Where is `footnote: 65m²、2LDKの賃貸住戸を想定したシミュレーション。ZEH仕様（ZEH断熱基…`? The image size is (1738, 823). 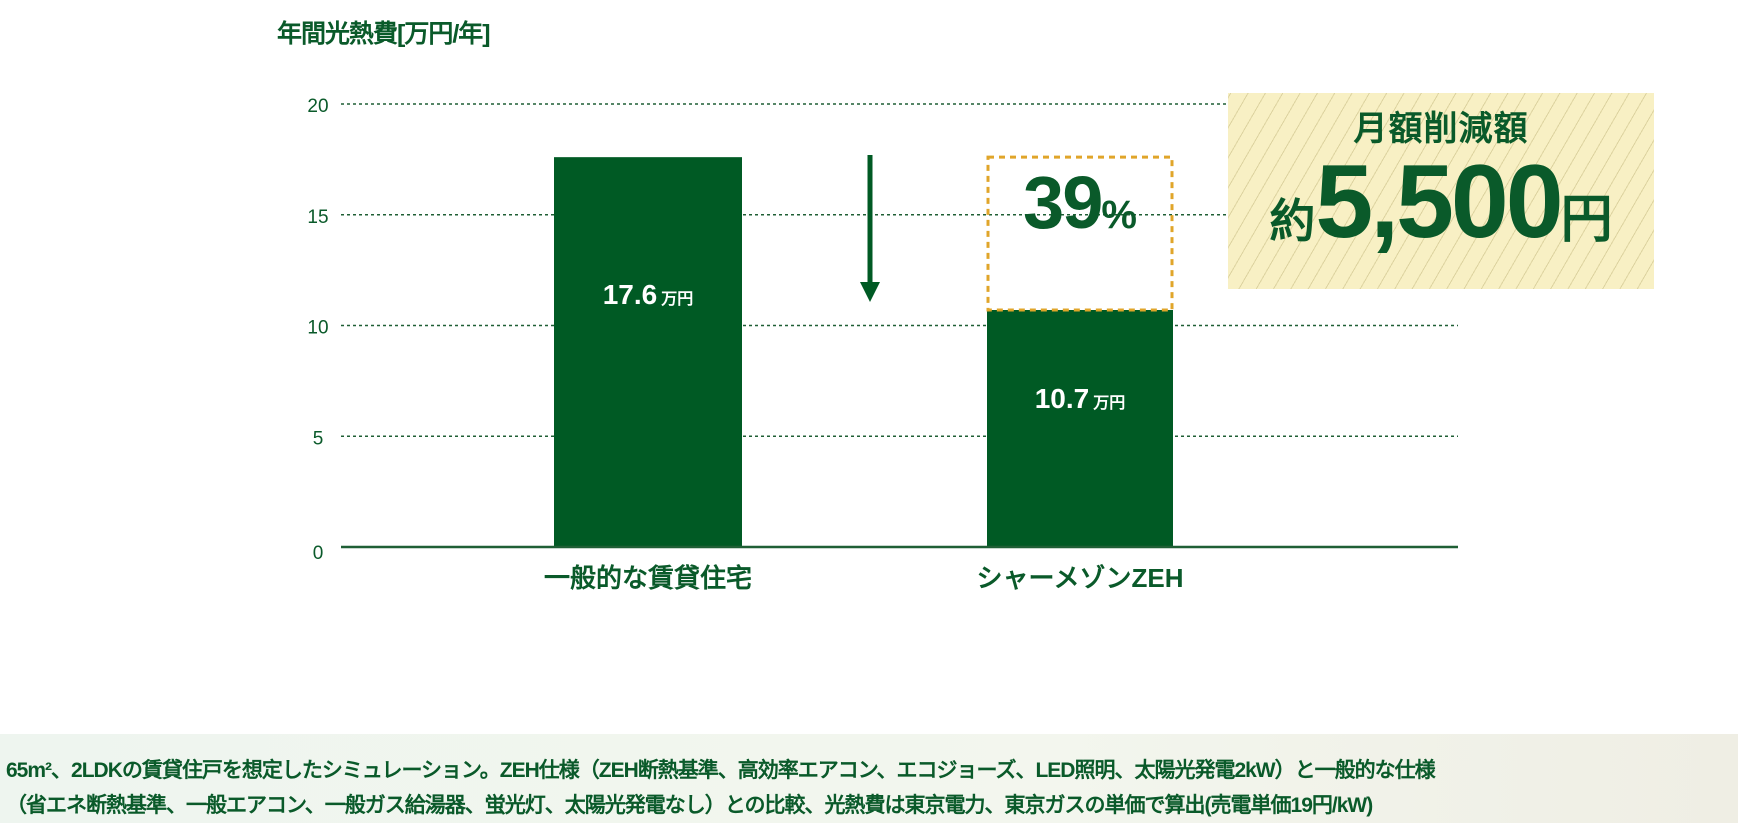 footnote: 65m²、2LDKの賃貸住戸を想定したシミュレーション。ZEH仕様（ZEH断熱基… is located at coordinates (869, 778).